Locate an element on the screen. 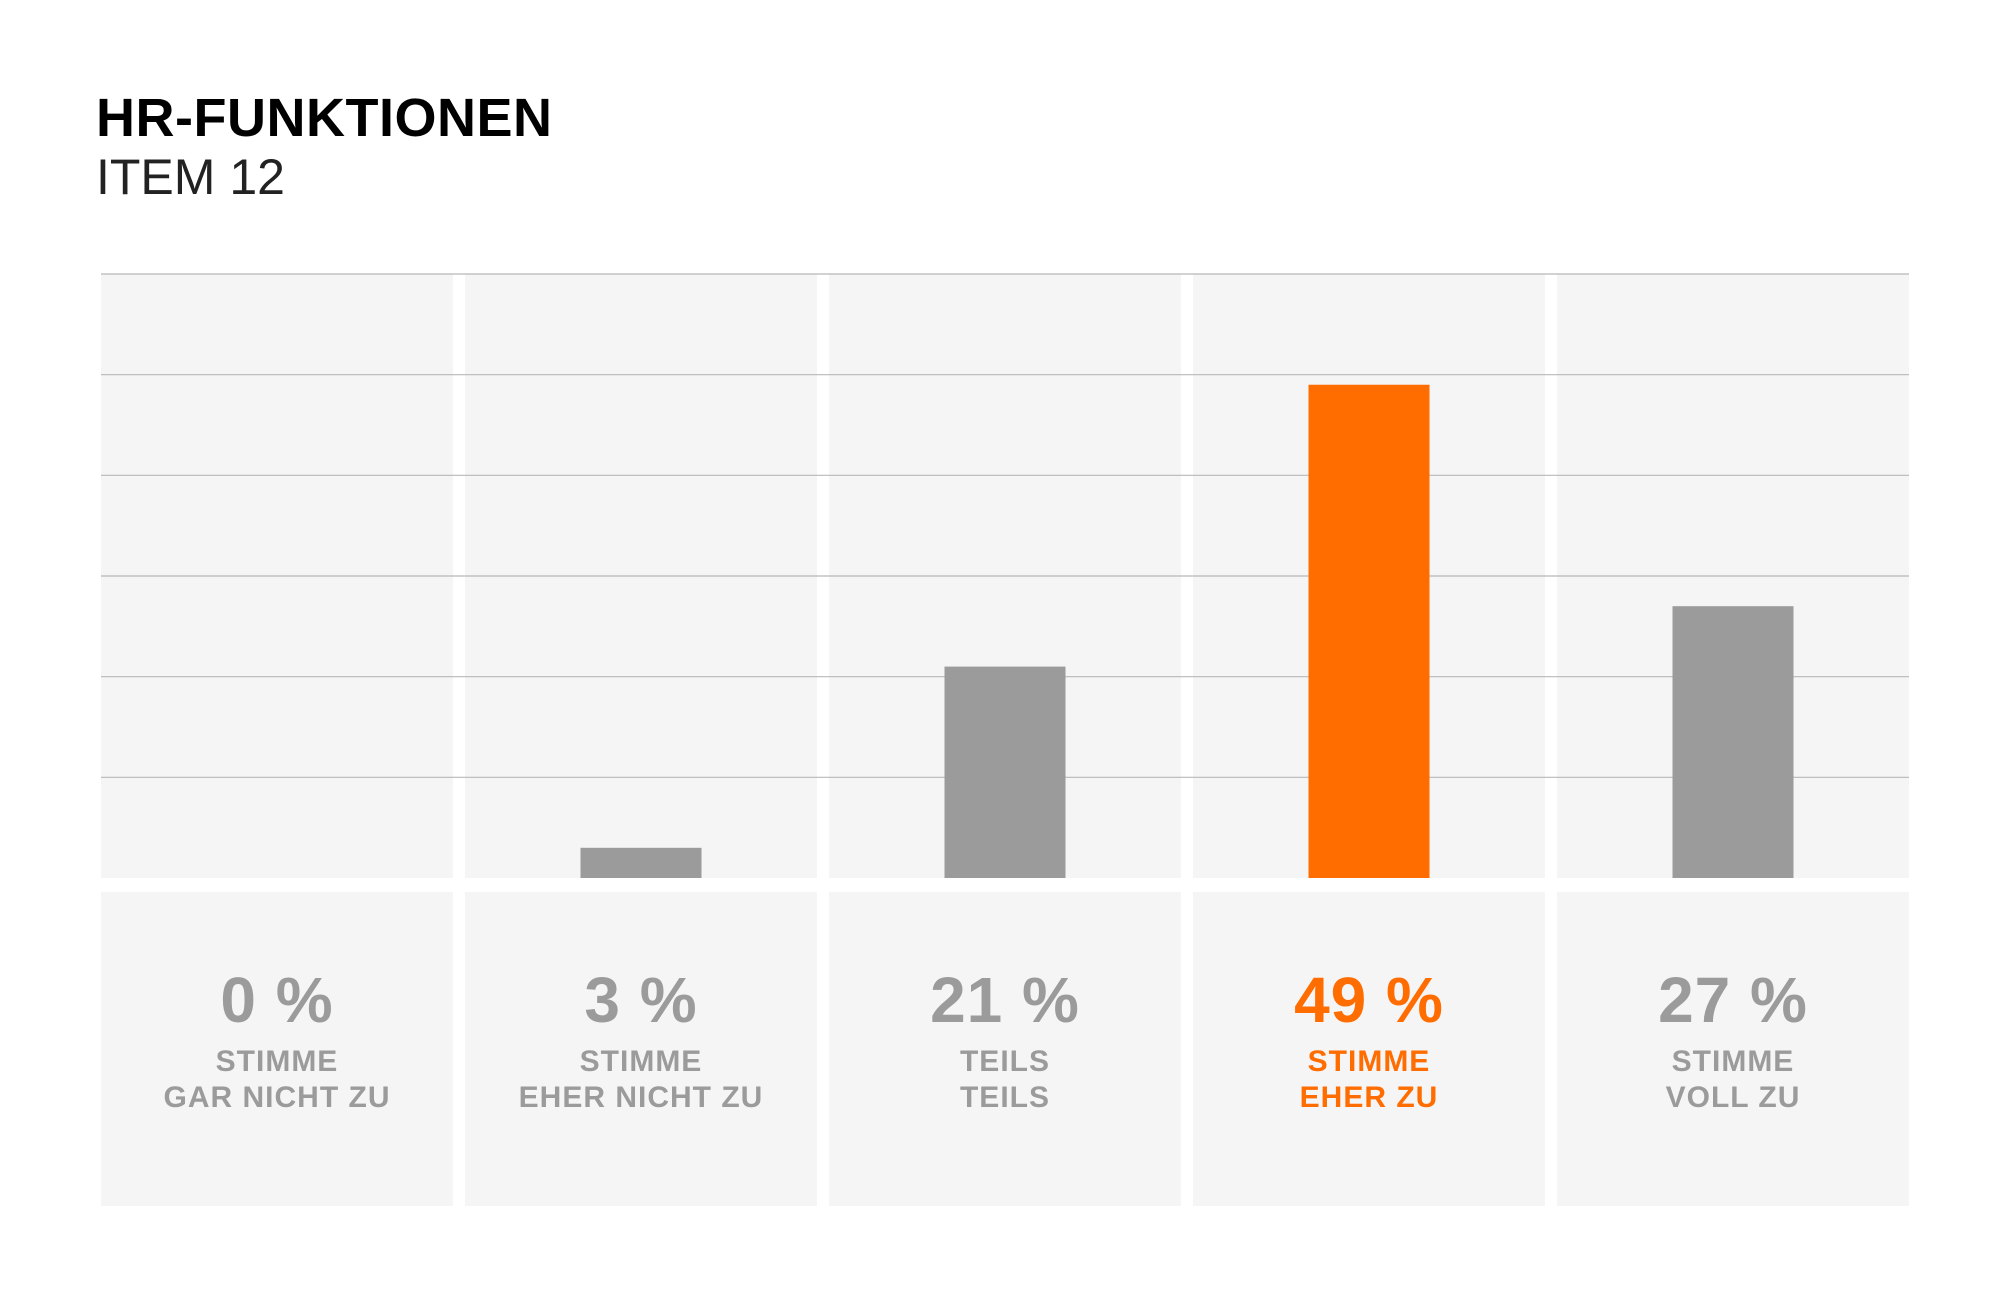 The image size is (2000, 1300). chart-title: HR-FUNKTIONEN is located at coordinates (324, 118).